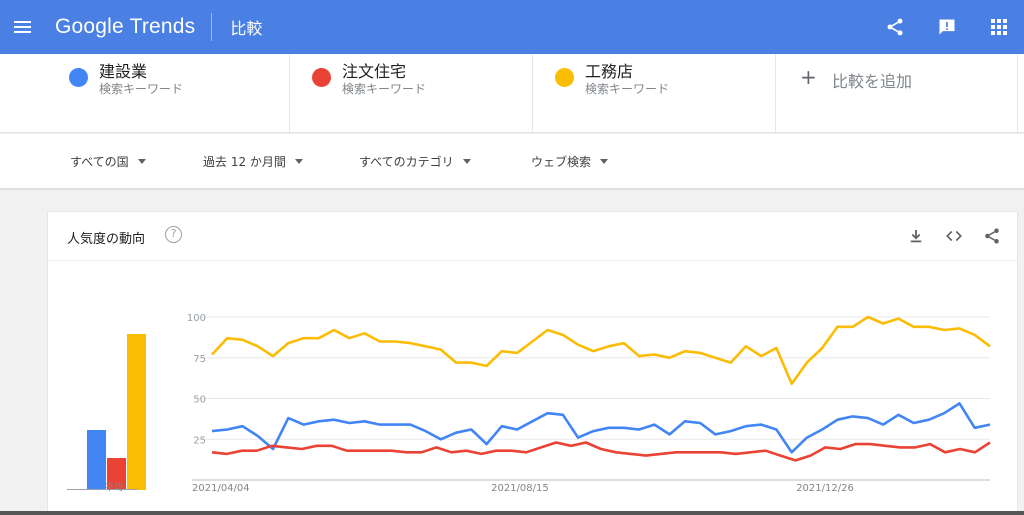  What do you see at coordinates (512, 513) in the screenshot?
I see `window-bottom-edge` at bounding box center [512, 513].